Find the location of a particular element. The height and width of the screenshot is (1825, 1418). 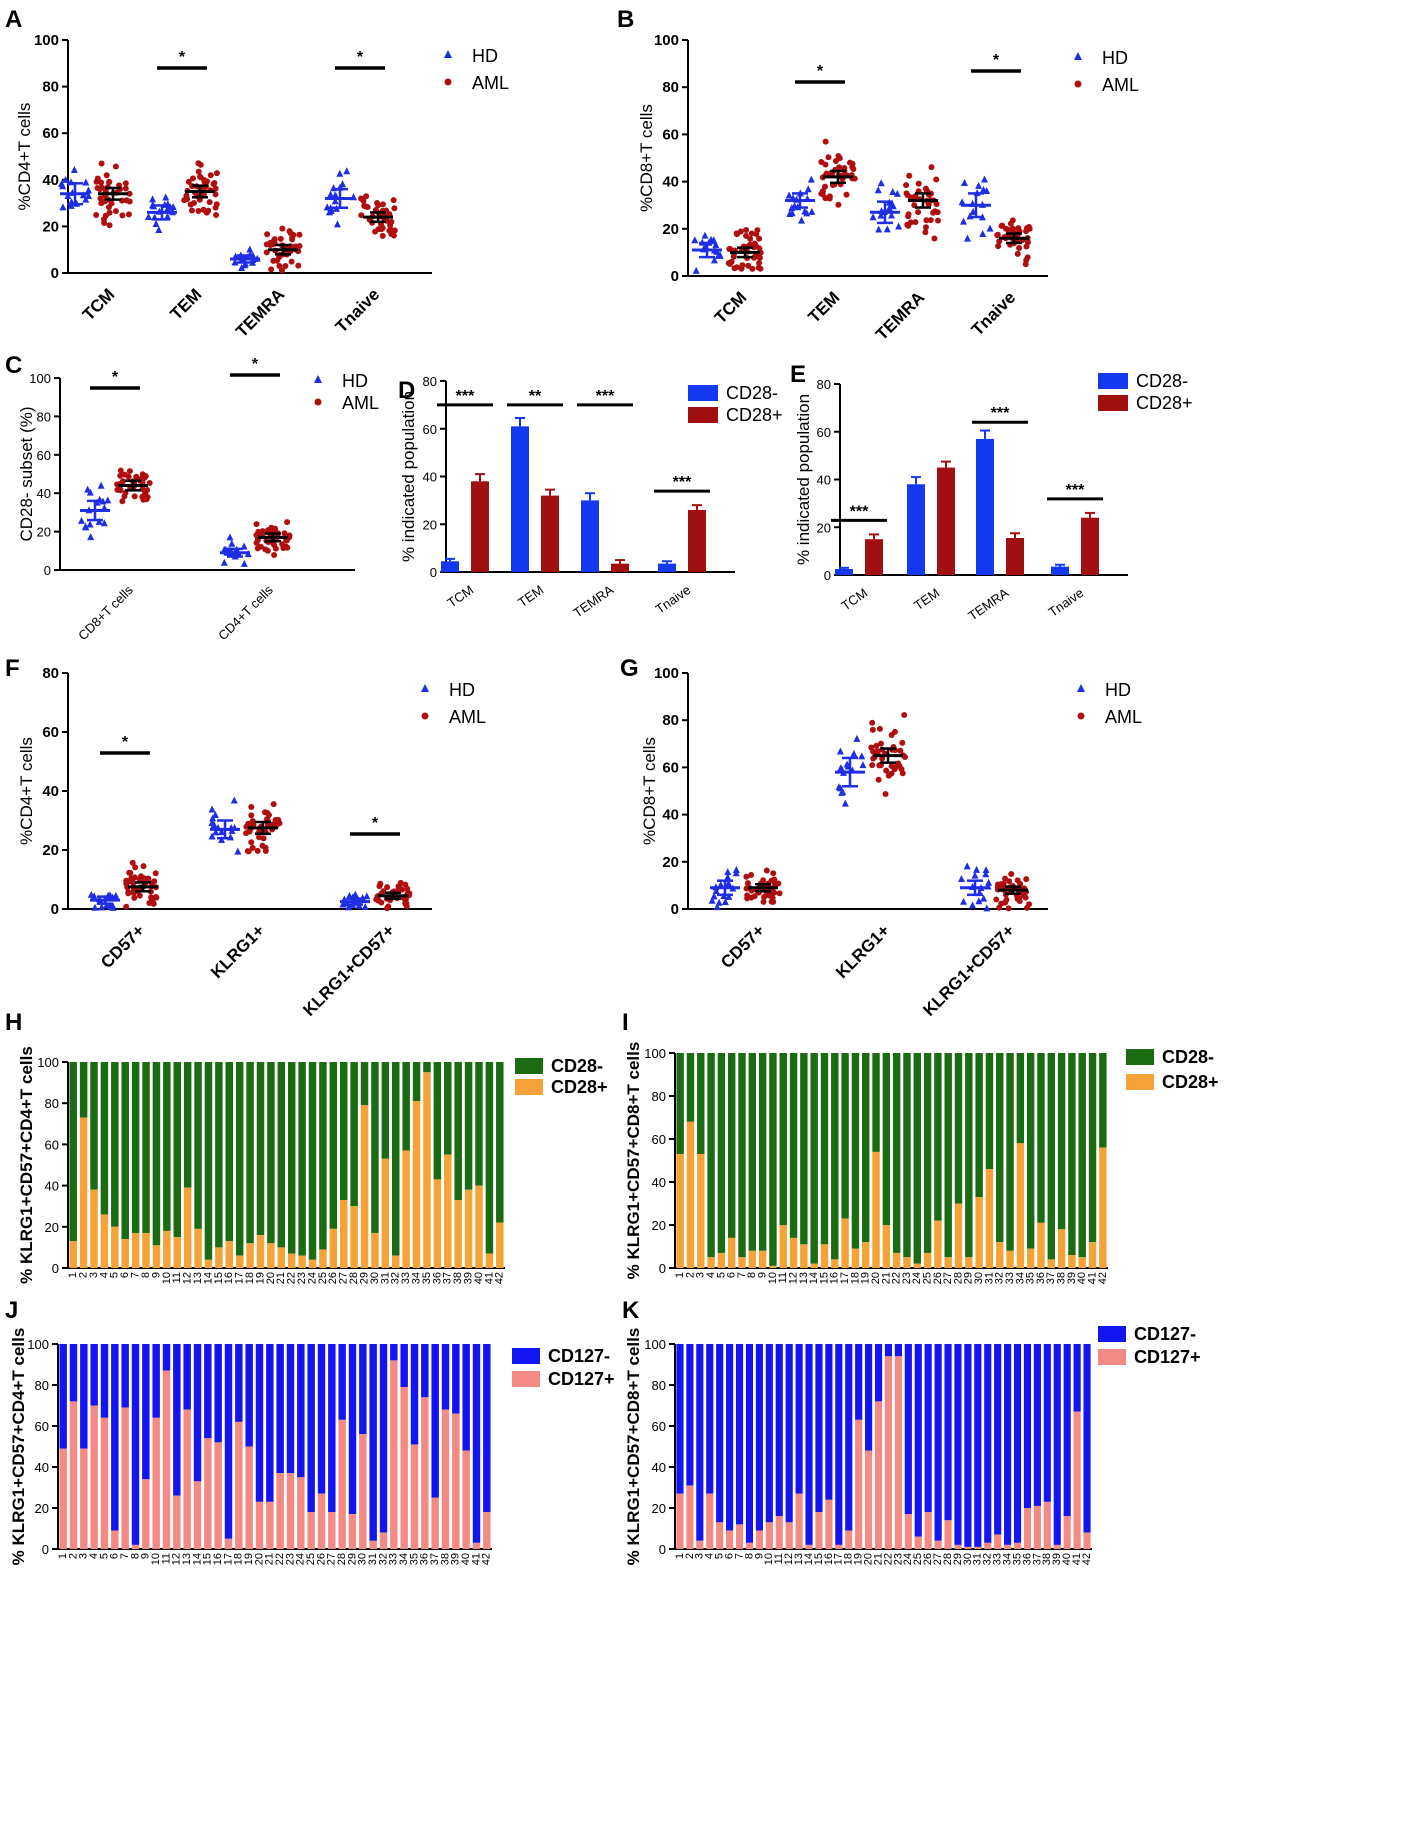

x-tick-label: 26 is located at coordinates (928, 1559).